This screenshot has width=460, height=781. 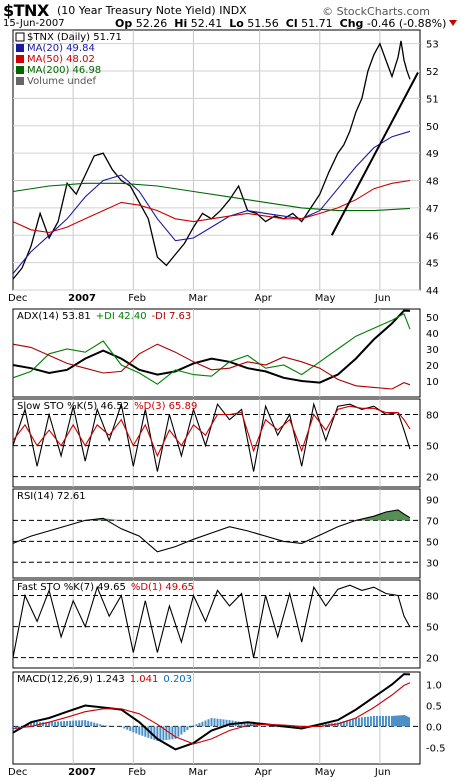 I want to click on close-value: 51.71, so click(x=317, y=23).